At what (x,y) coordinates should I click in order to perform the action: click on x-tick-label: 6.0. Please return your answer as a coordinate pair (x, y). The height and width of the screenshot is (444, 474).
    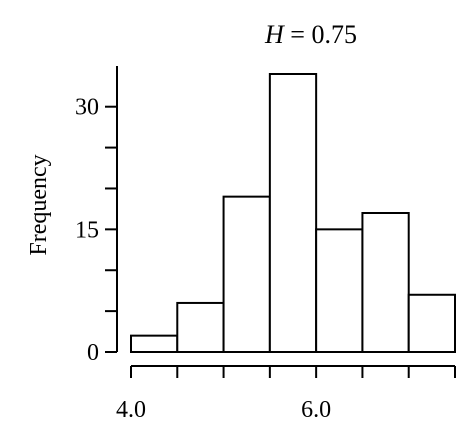
    Looking at the image, I should click on (316, 410).